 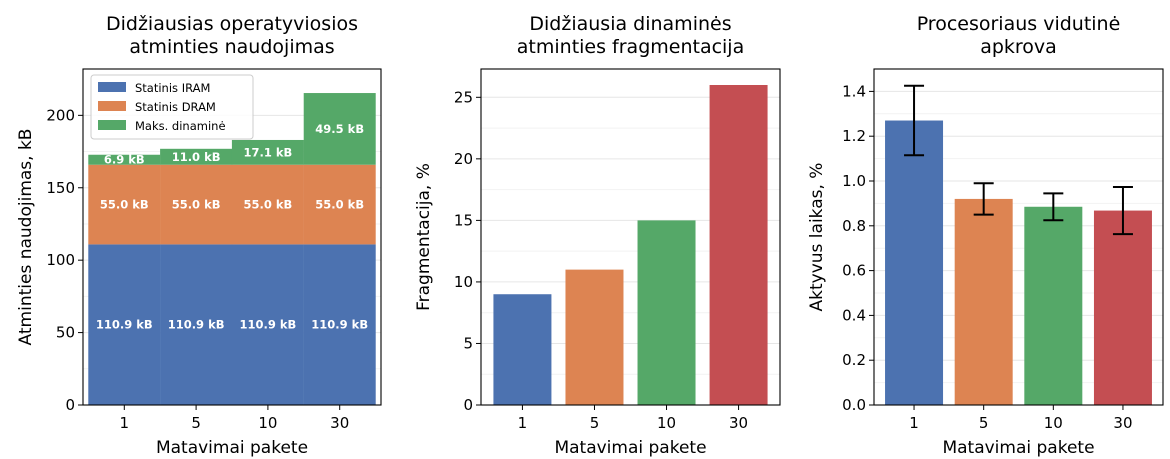 What do you see at coordinates (854, 360) in the screenshot?
I see `y-tick-label: 0.2` at bounding box center [854, 360].